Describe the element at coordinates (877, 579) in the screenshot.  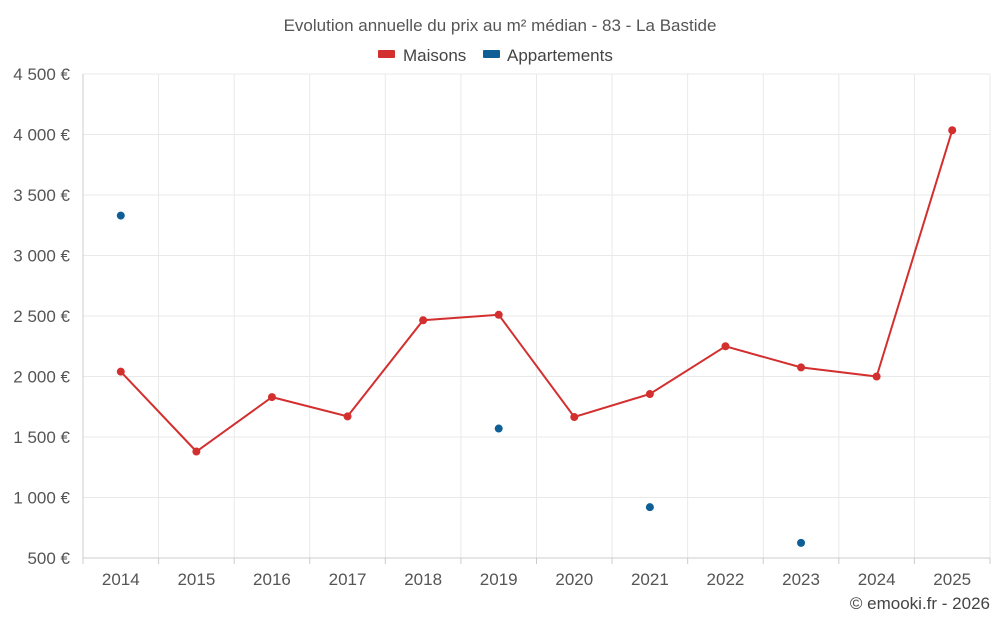
I see `x-tick-label: 2024` at that location.